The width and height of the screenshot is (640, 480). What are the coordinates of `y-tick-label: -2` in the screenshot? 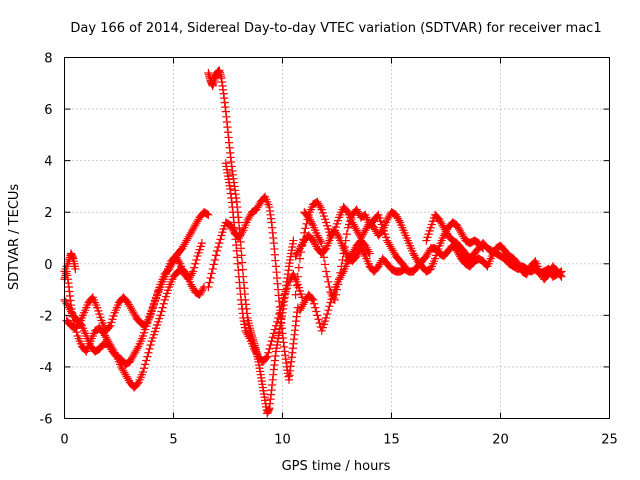 It's located at (46, 316).